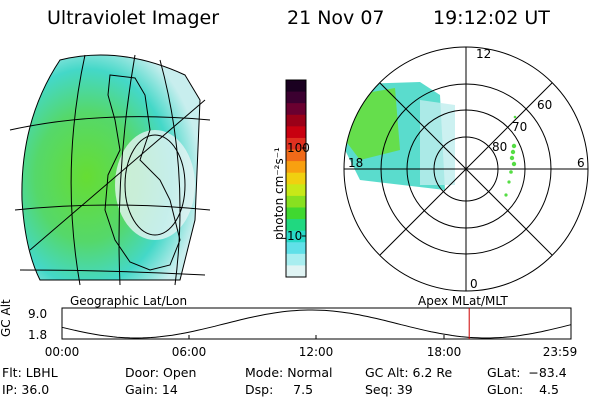 The image size is (600, 400). I want to click on status-gc-alt: GC Alt: 6.2 Re, so click(409, 372).